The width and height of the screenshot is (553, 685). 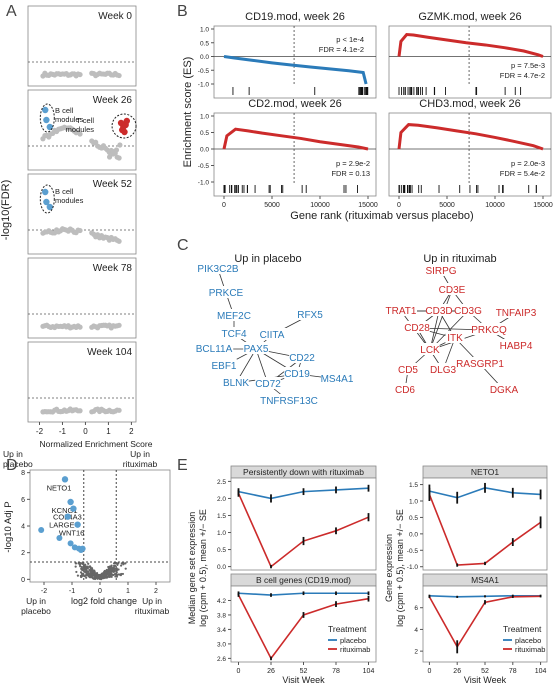 I want to click on panel-label-e: E, so click(x=182, y=465).